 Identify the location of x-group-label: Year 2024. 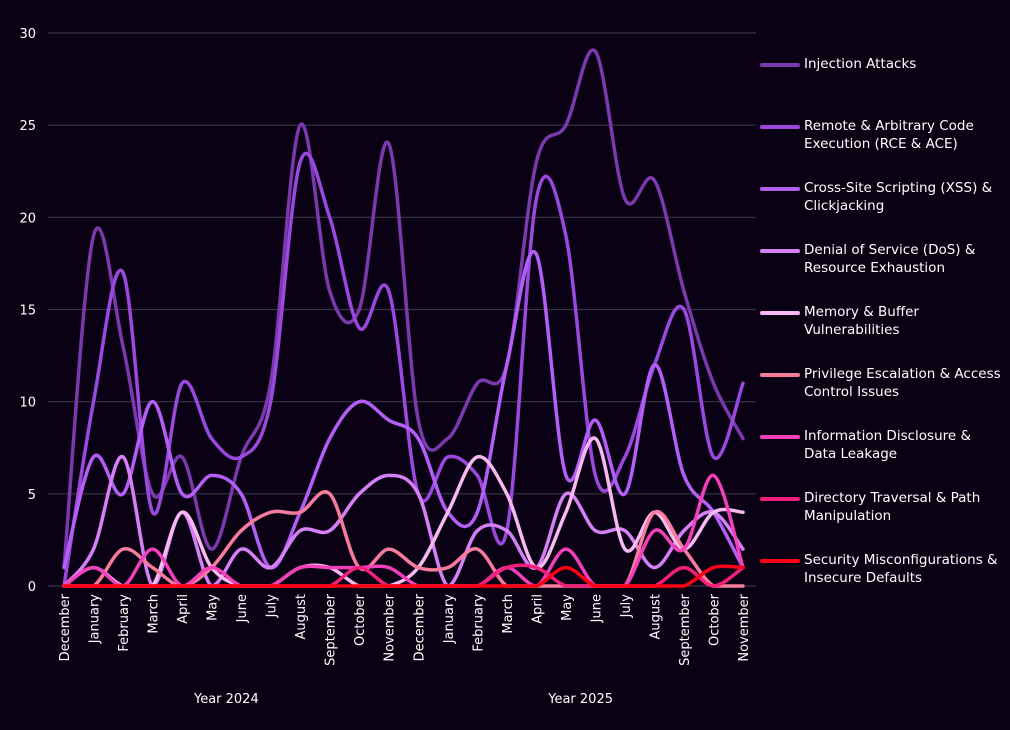
(226, 699).